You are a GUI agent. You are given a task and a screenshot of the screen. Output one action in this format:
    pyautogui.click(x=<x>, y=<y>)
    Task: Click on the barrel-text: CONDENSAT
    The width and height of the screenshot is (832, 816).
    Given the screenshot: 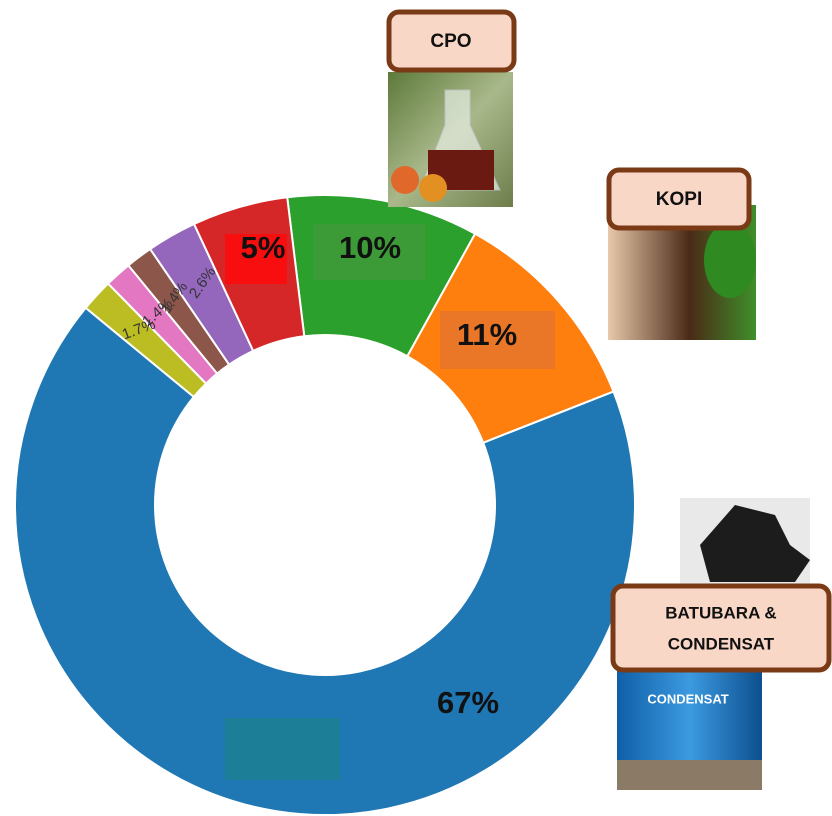 What is the action you would take?
    pyautogui.click(x=687, y=698)
    